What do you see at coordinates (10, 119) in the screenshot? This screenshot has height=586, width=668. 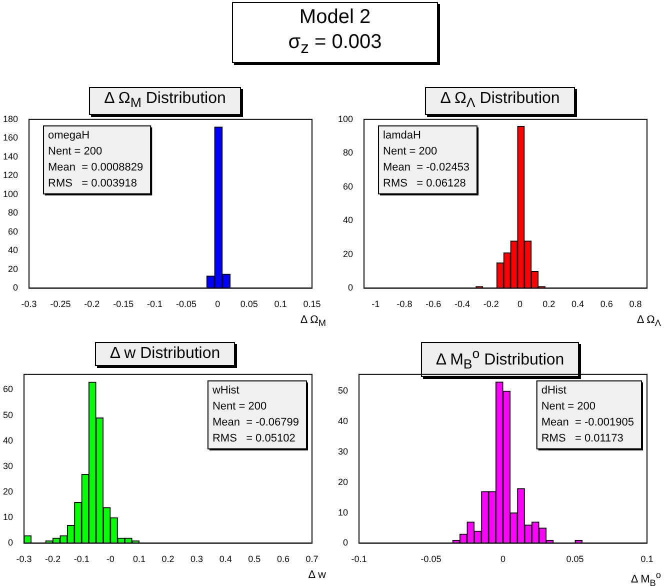 I see `y-tick-label: 180` at bounding box center [10, 119].